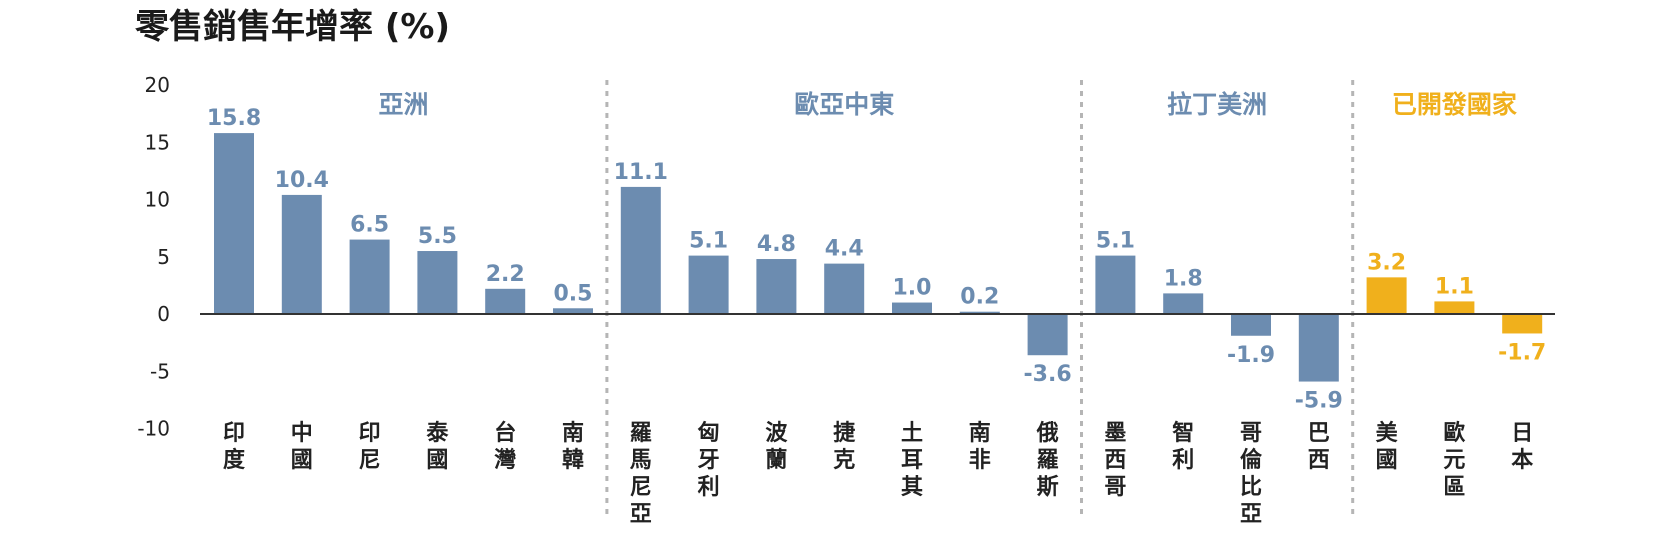 This screenshot has width=1671, height=539. I want to click on data-label: 10.4, so click(302, 180).